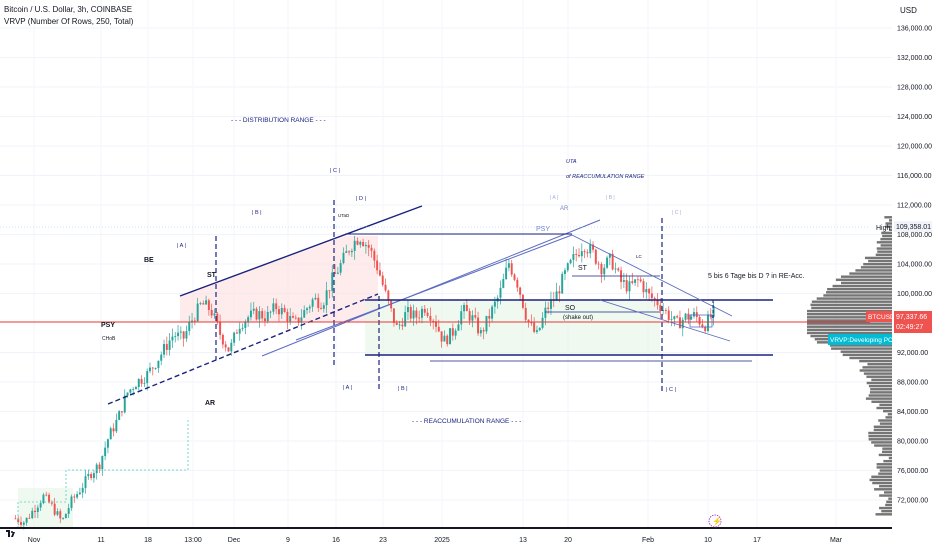 The height and width of the screenshot is (550, 932). I want to click on price-value: 97,337.66, so click(911, 317).